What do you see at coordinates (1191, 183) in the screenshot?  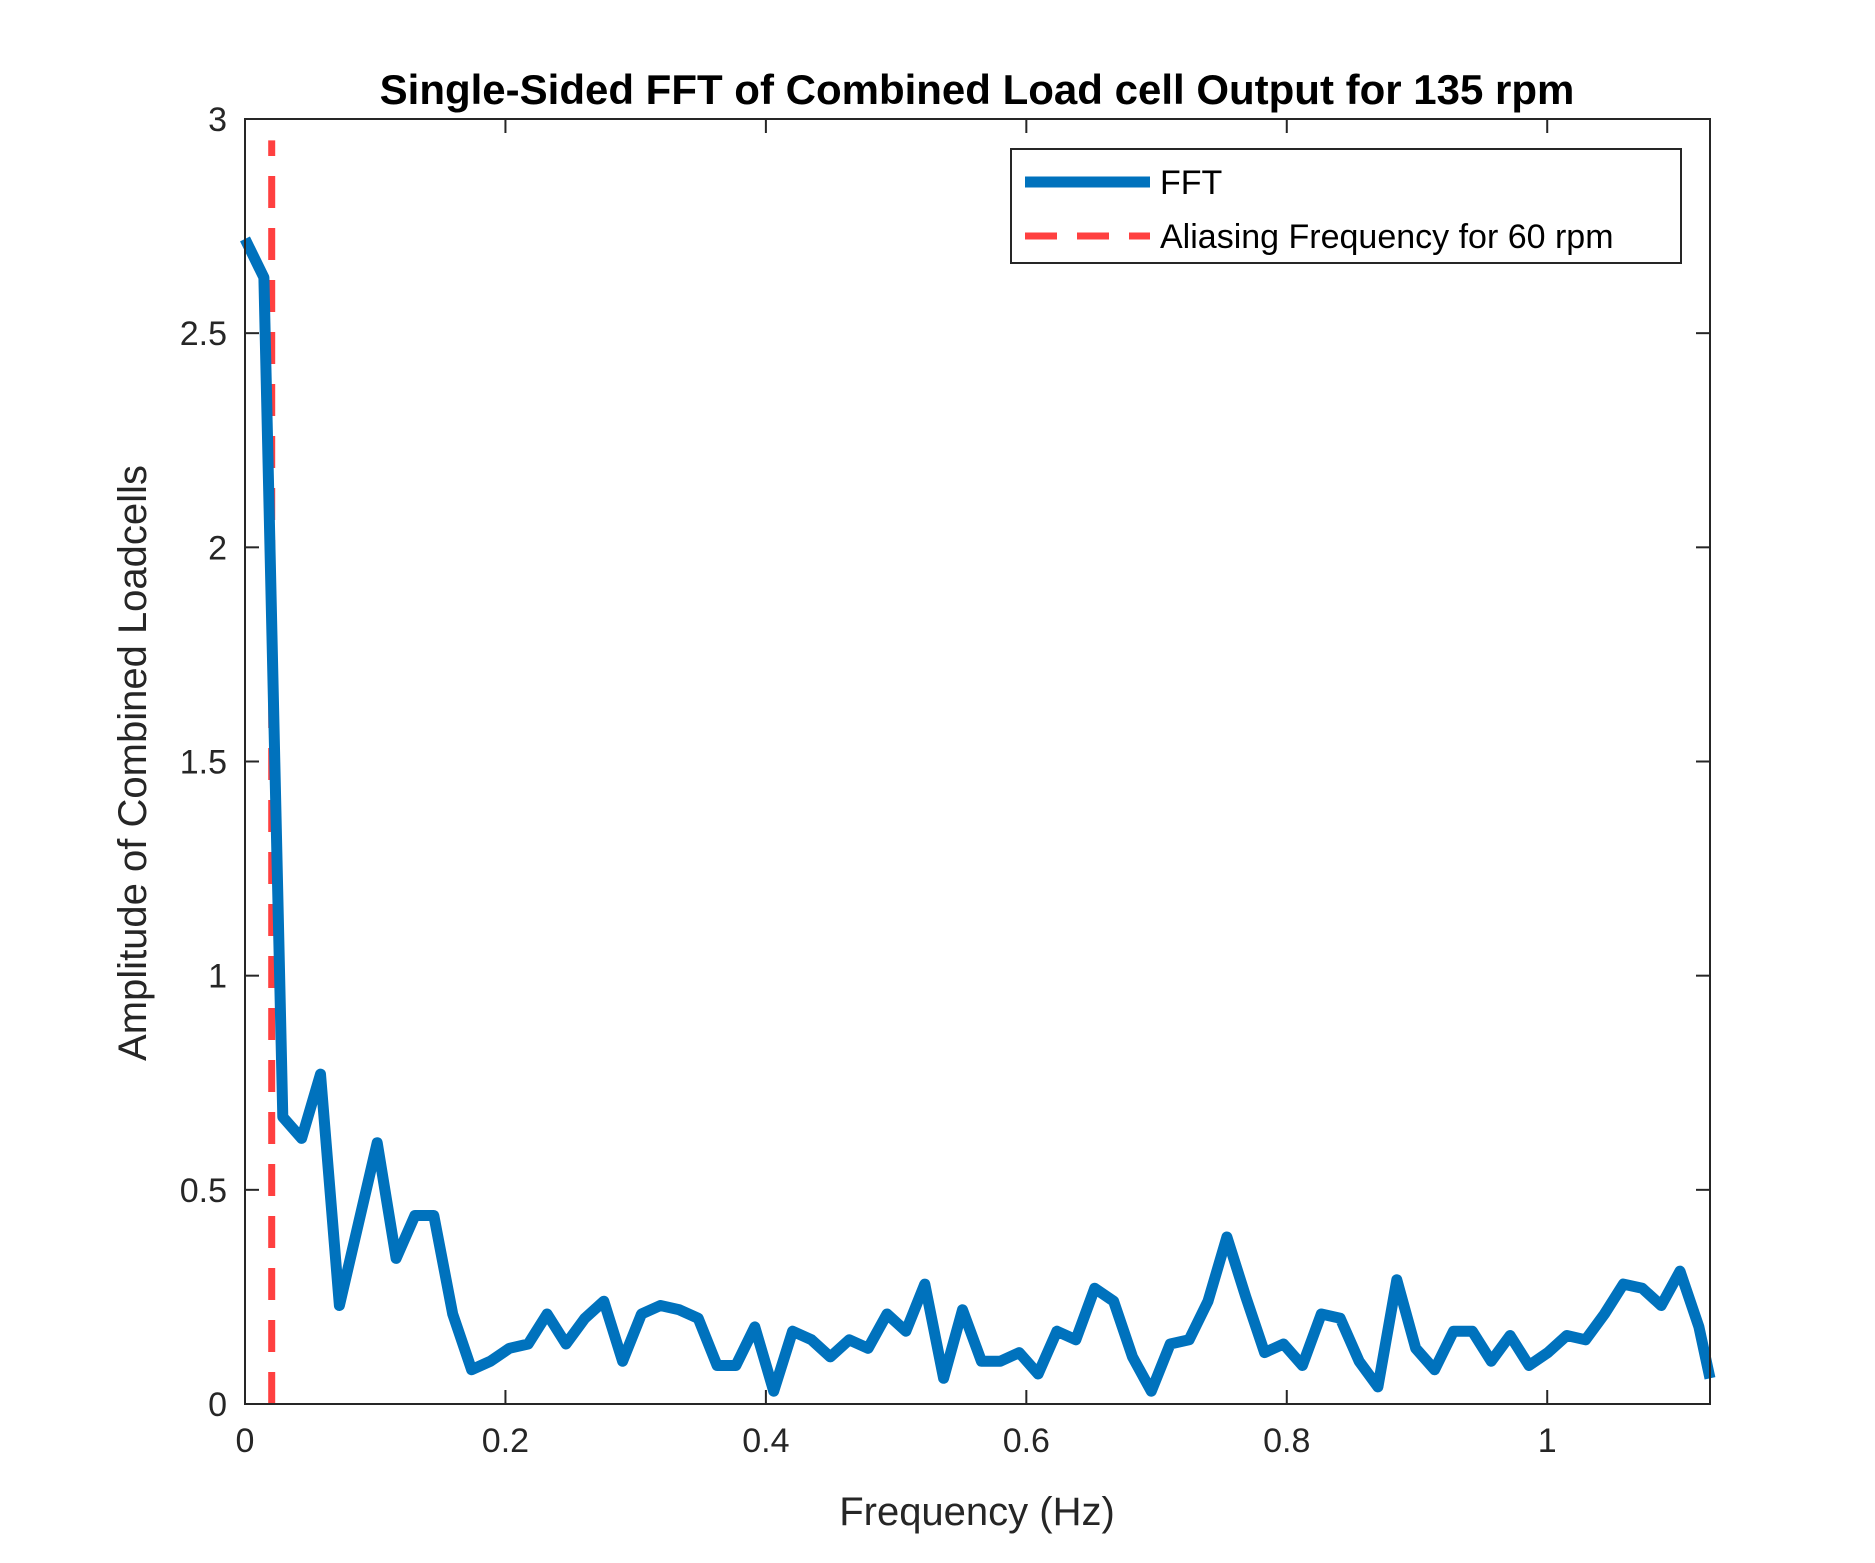 I see `legend-label-fft: FFT` at bounding box center [1191, 183].